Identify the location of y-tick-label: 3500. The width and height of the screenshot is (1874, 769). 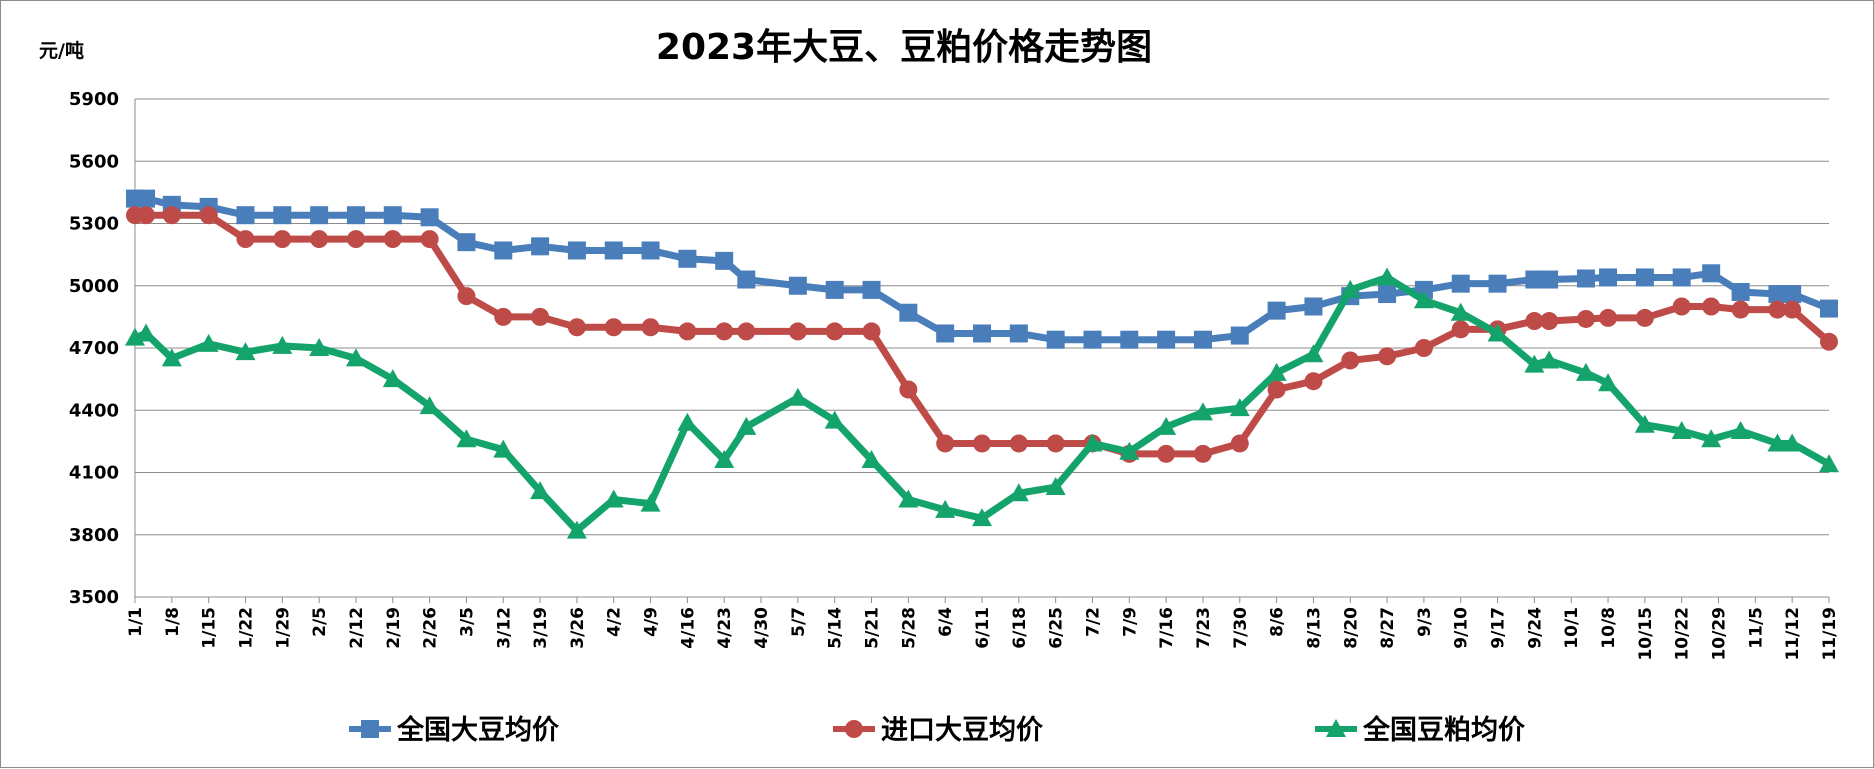
(94, 597).